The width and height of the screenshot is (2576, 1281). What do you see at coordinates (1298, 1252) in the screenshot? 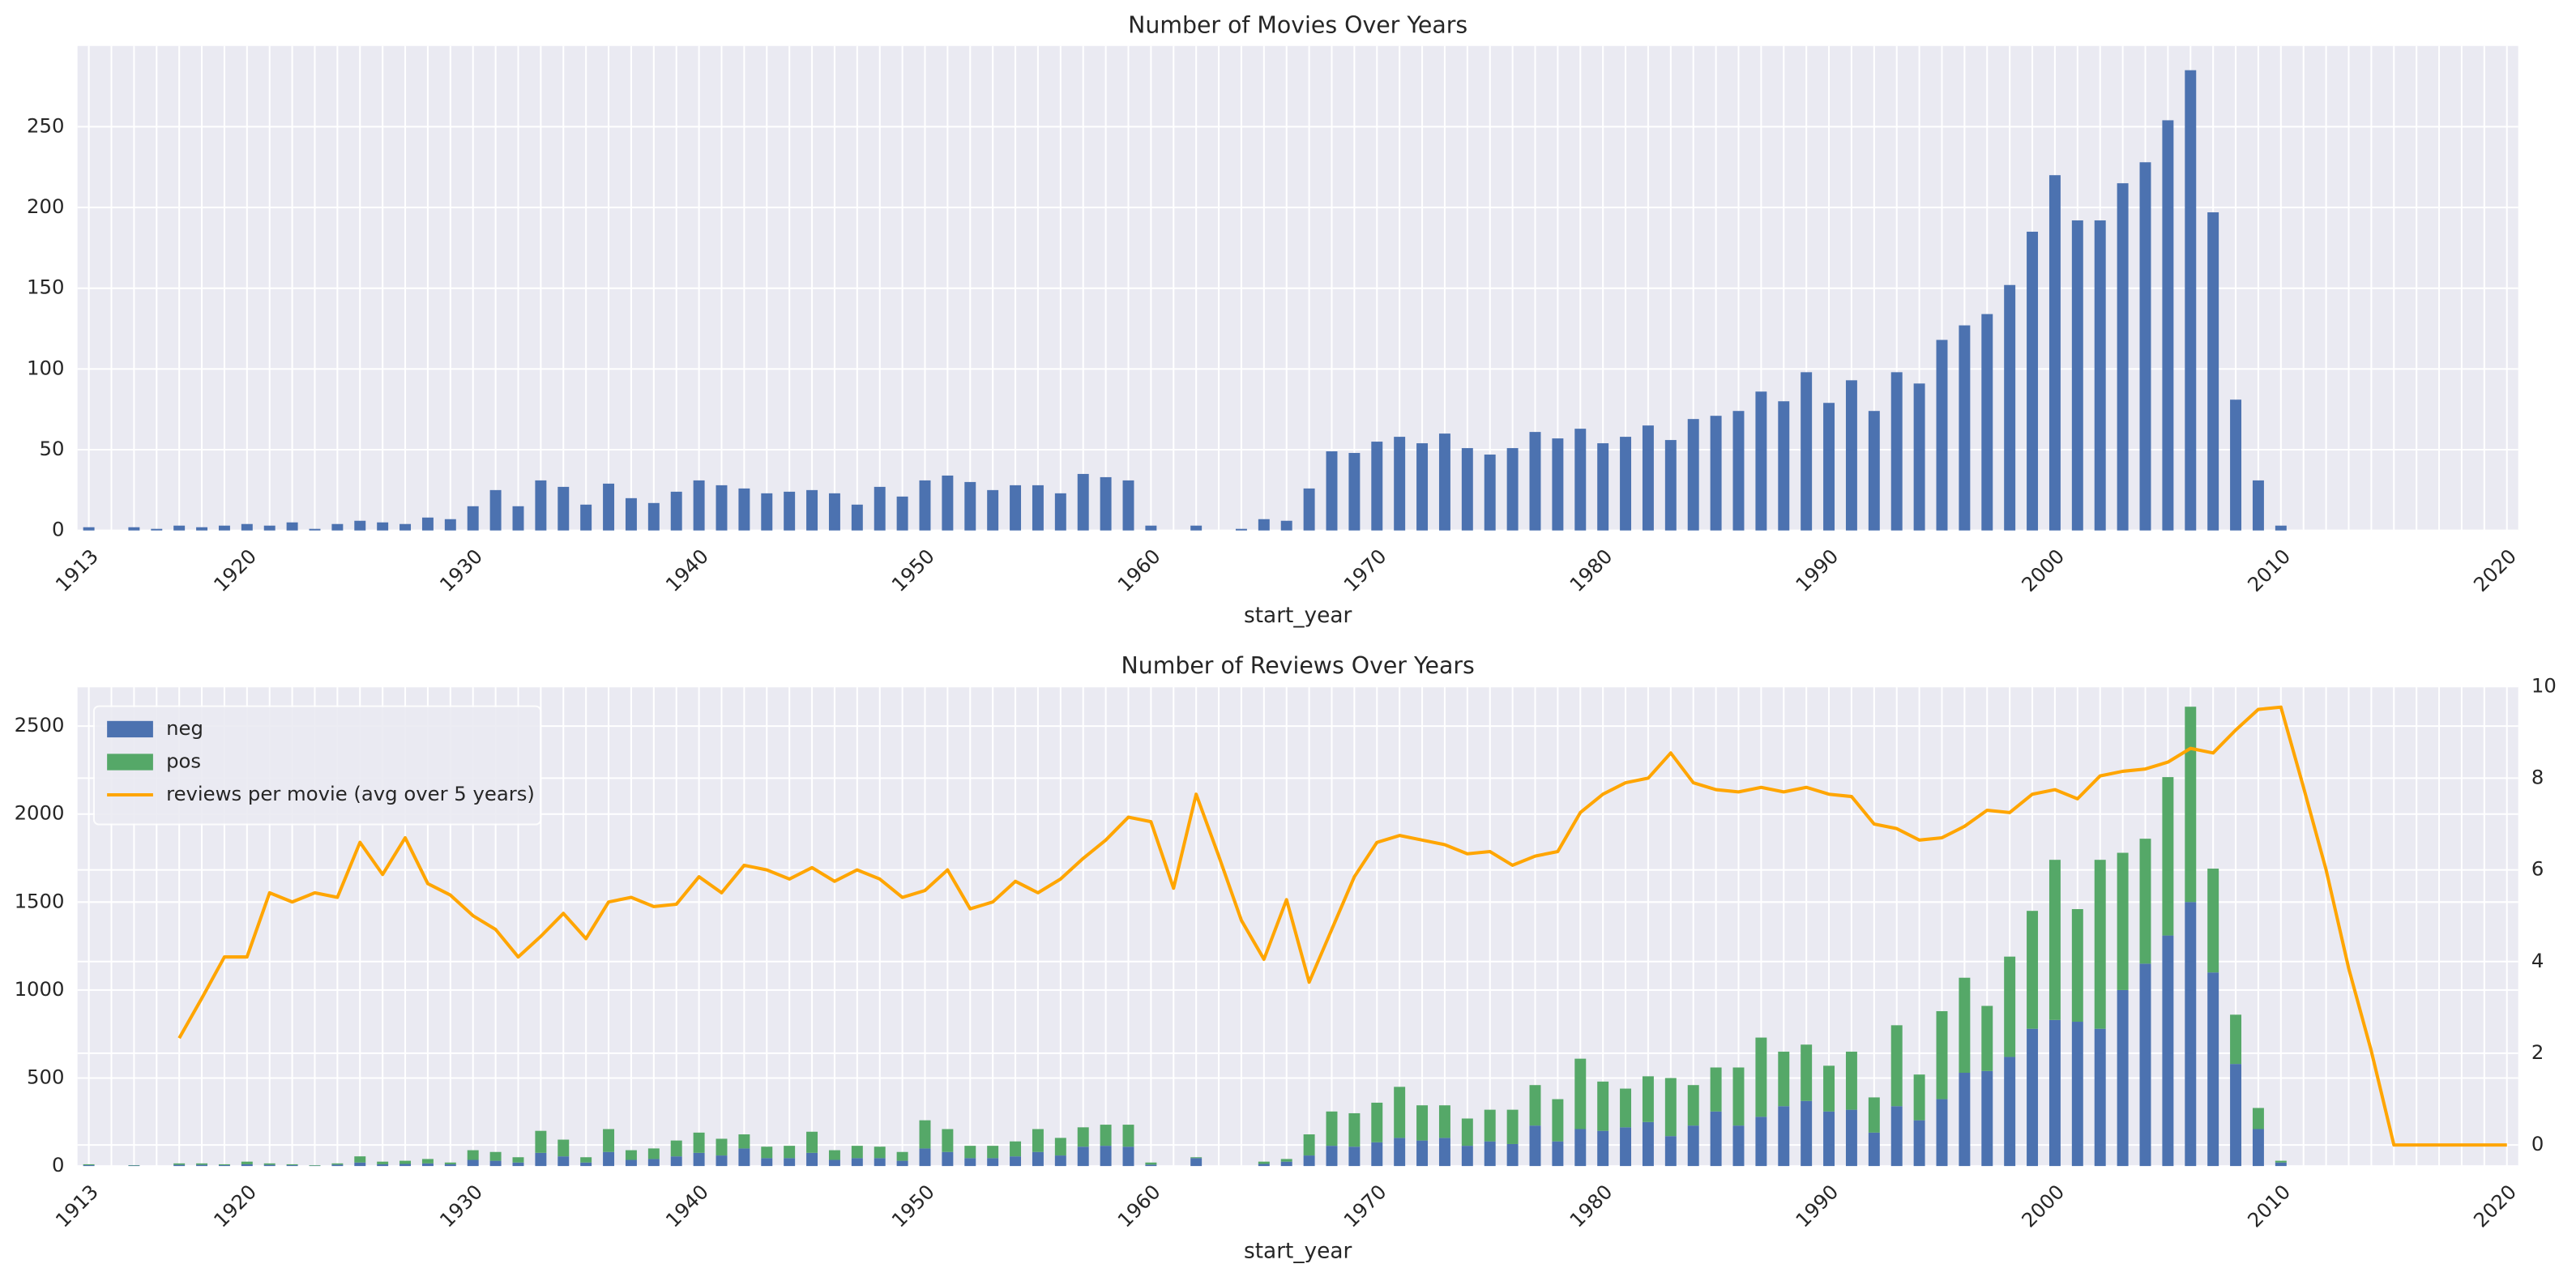
I see `x-axis-label: start_year` at bounding box center [1298, 1252].